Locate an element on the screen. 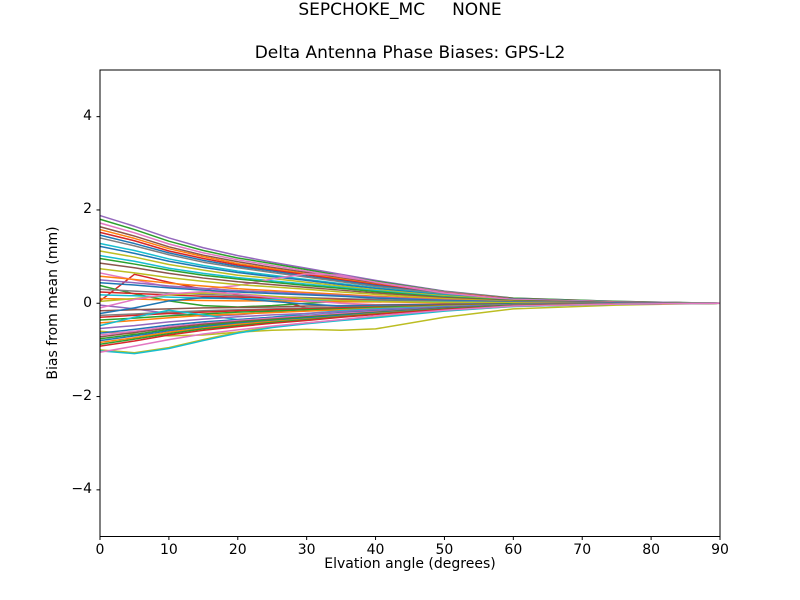  y-tick-label: 4 is located at coordinates (87, 116).